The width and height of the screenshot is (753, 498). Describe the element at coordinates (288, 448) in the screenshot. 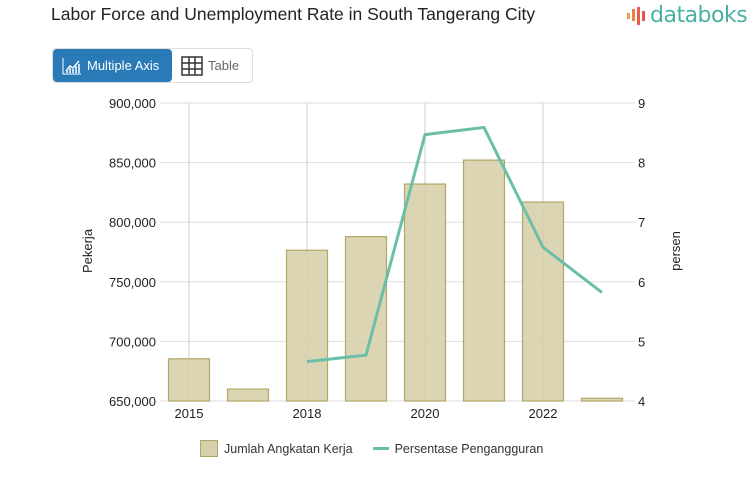

I see `legend-bar-label: Jumlah Angkatan Kerja` at that location.